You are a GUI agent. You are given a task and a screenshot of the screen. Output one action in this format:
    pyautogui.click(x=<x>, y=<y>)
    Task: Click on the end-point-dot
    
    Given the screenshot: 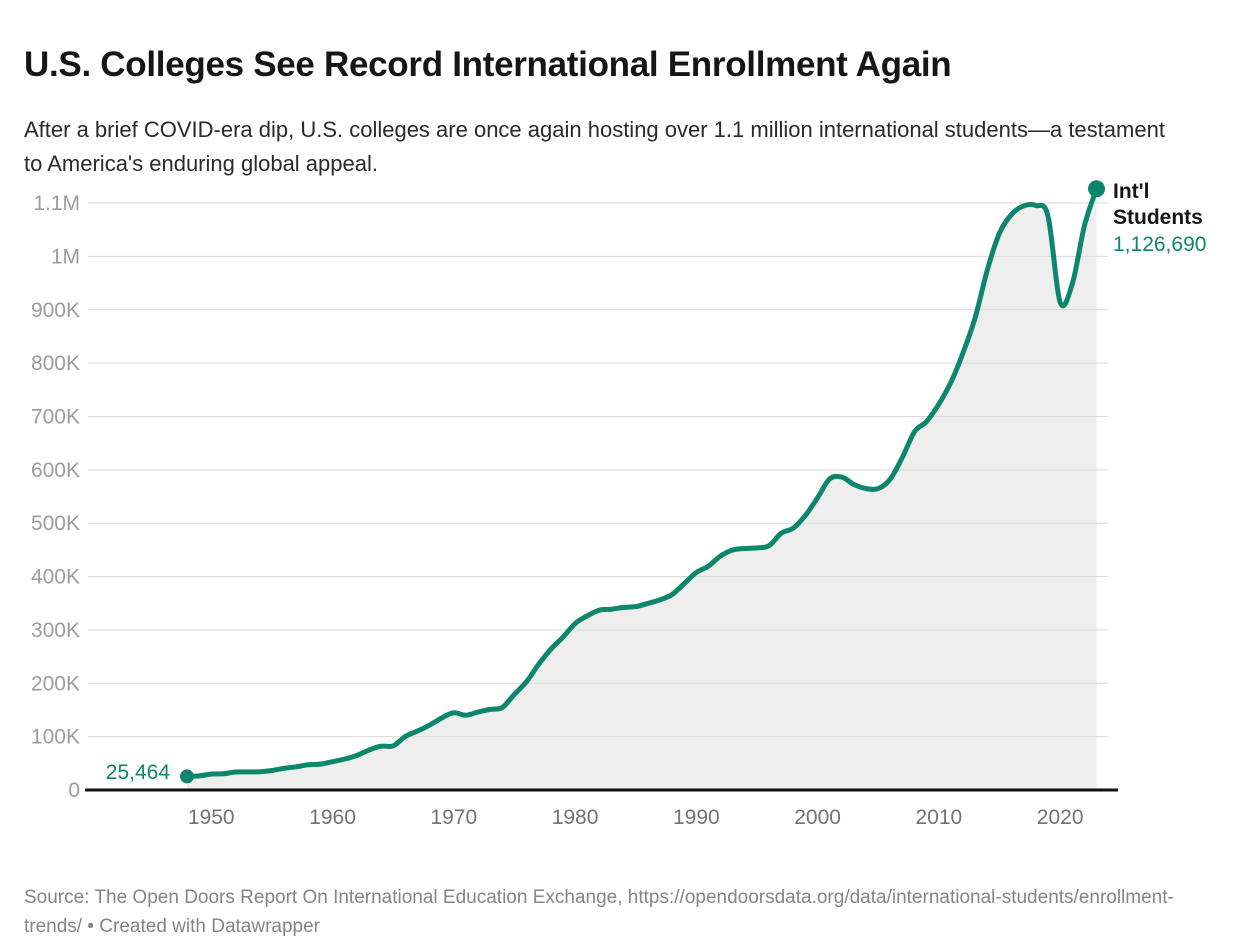 What is the action you would take?
    pyautogui.click(x=1097, y=189)
    